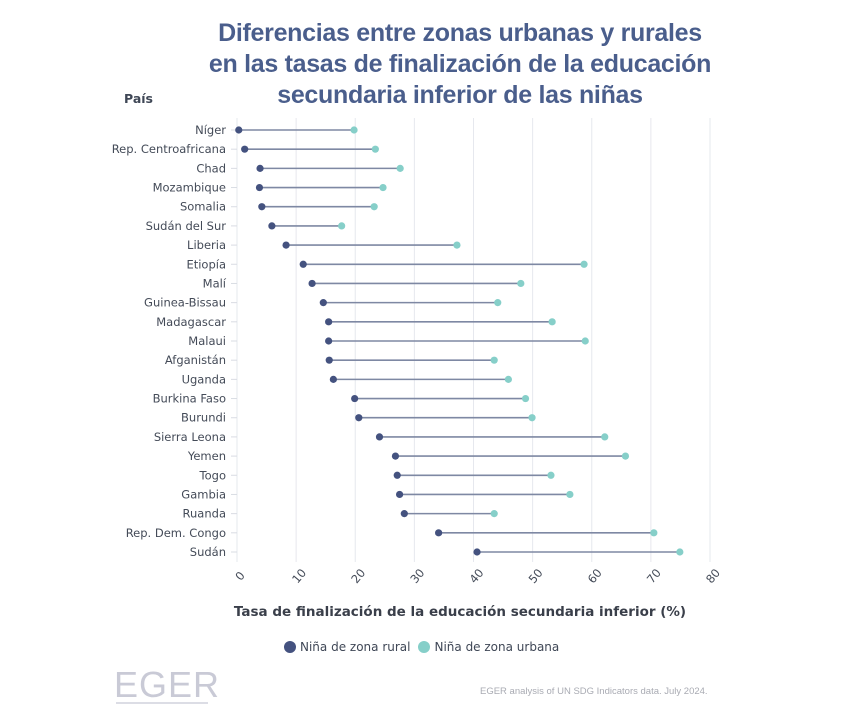 The width and height of the screenshot is (859, 720). What do you see at coordinates (185, 303) in the screenshot?
I see `country-label: Guinea-Bissau` at bounding box center [185, 303].